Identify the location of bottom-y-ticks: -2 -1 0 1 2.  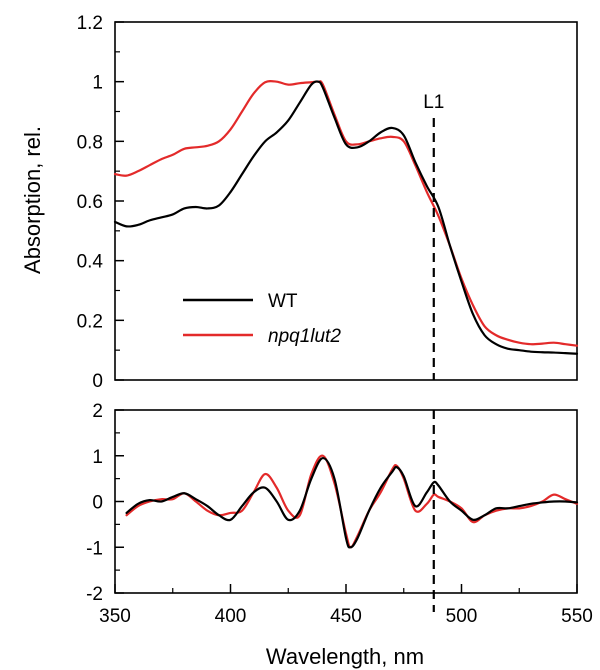
(105, 503).